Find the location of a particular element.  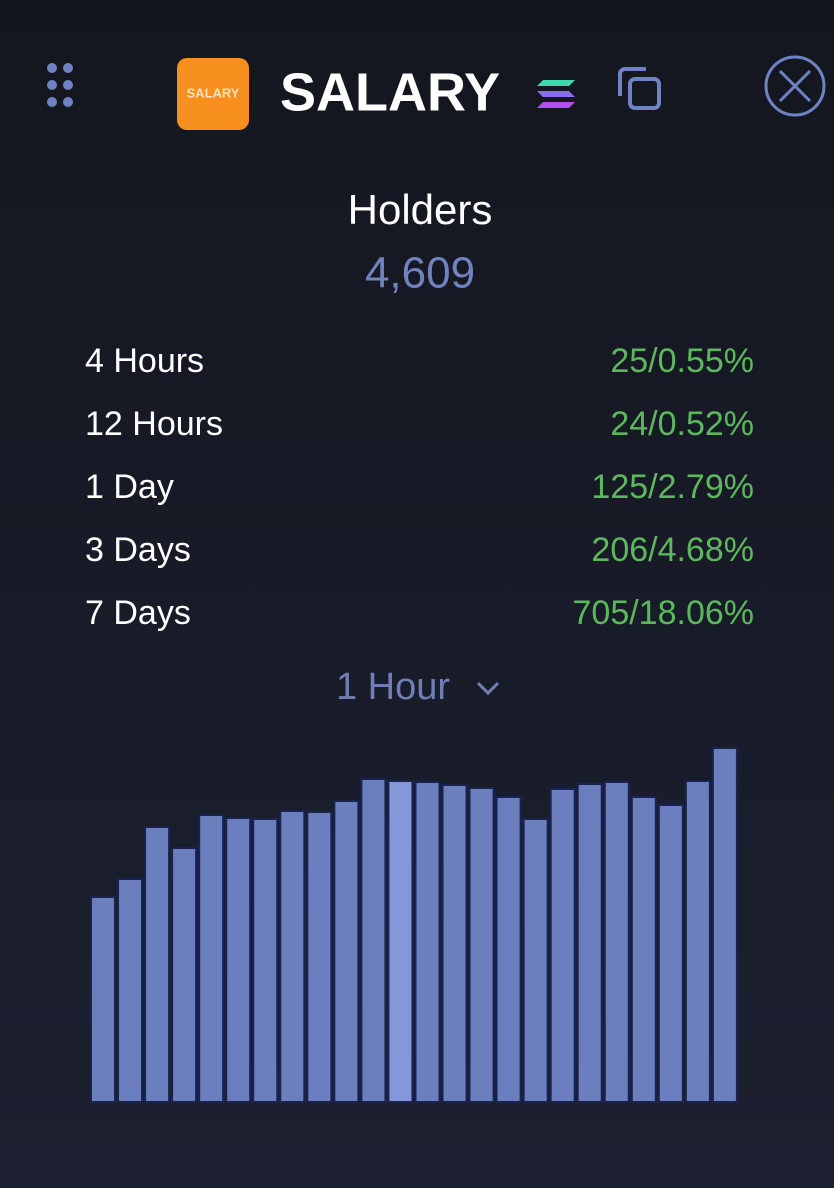

stat-period: 3 Days is located at coordinates (138, 550).